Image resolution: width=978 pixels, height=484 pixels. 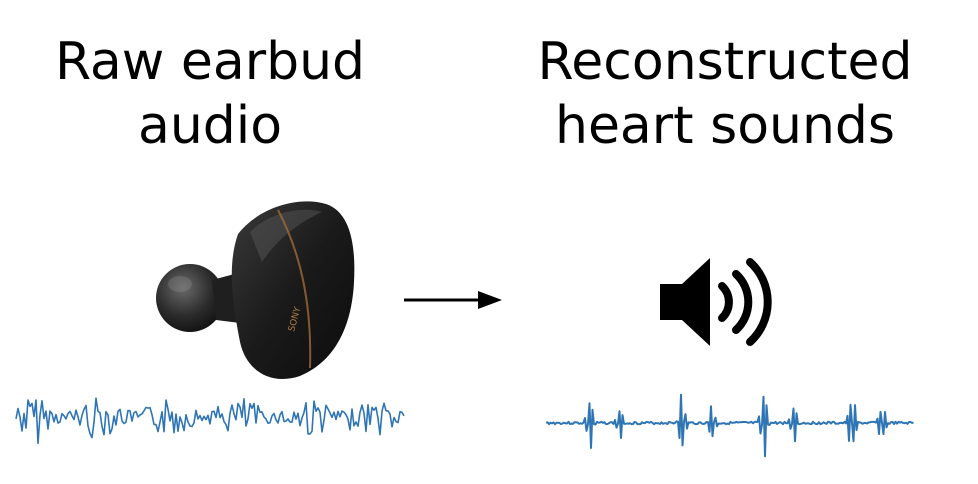 I want to click on earbud-icon: SONY, so click(x=255, y=290).